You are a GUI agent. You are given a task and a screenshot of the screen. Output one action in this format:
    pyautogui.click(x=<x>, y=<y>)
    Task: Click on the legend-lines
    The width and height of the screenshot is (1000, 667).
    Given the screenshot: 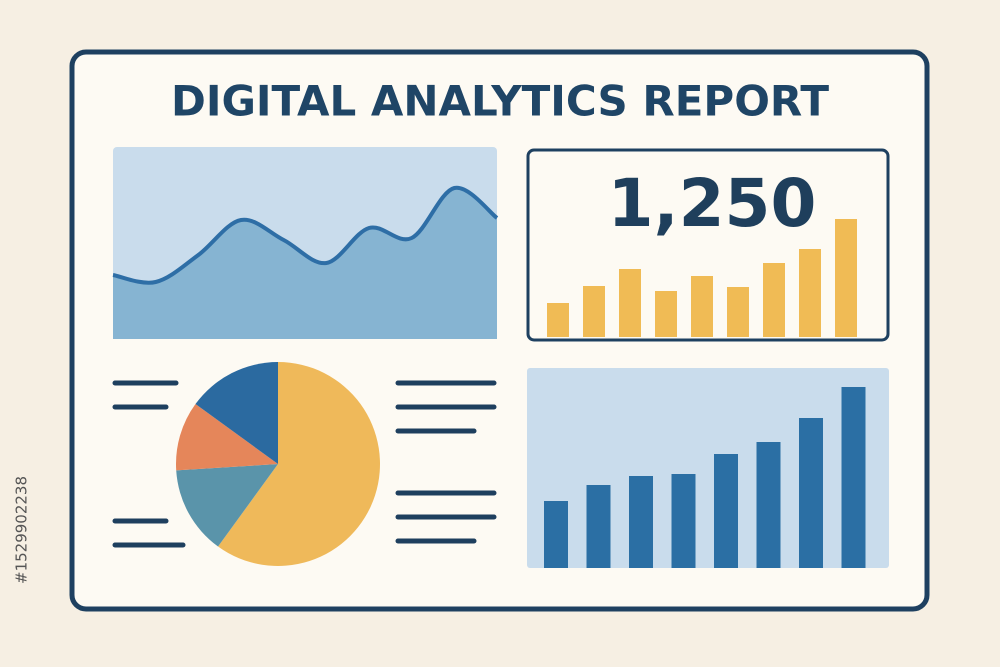 What is the action you would take?
    pyautogui.click(x=304, y=464)
    